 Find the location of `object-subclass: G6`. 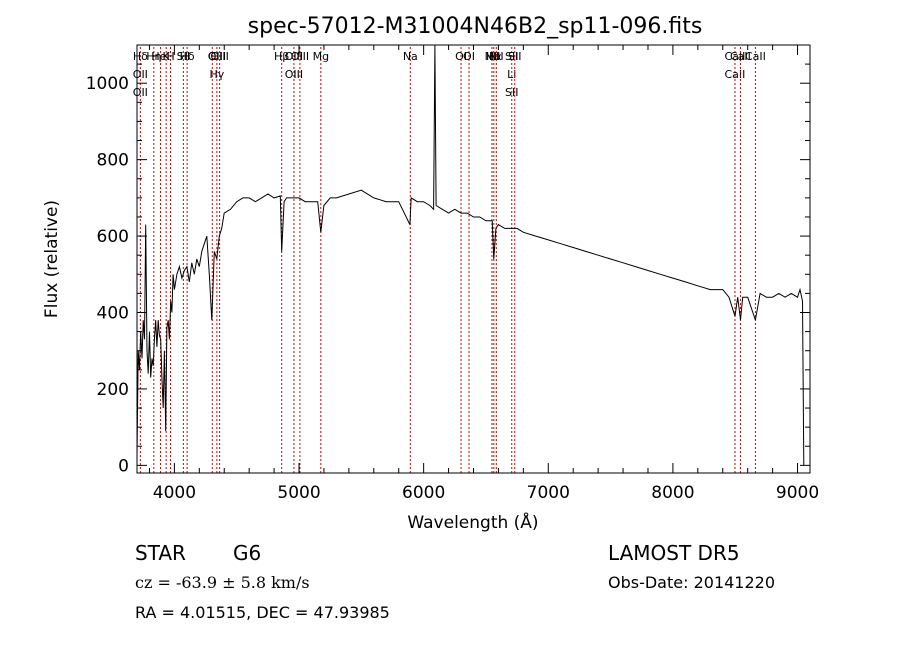

object-subclass: G6 is located at coordinates (247, 553).